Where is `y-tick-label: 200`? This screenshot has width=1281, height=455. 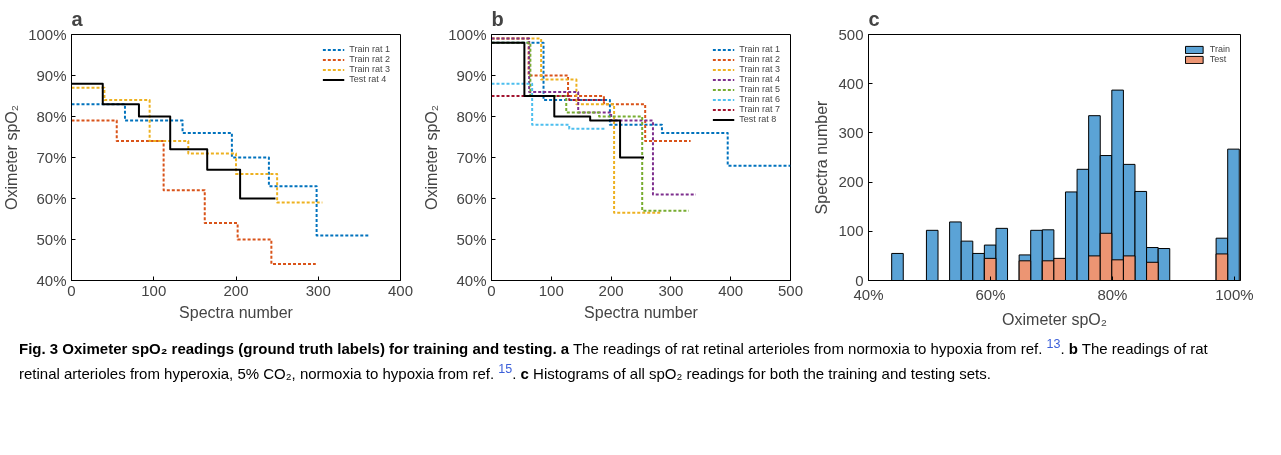
y-tick-label: 200 is located at coordinates (851, 182).